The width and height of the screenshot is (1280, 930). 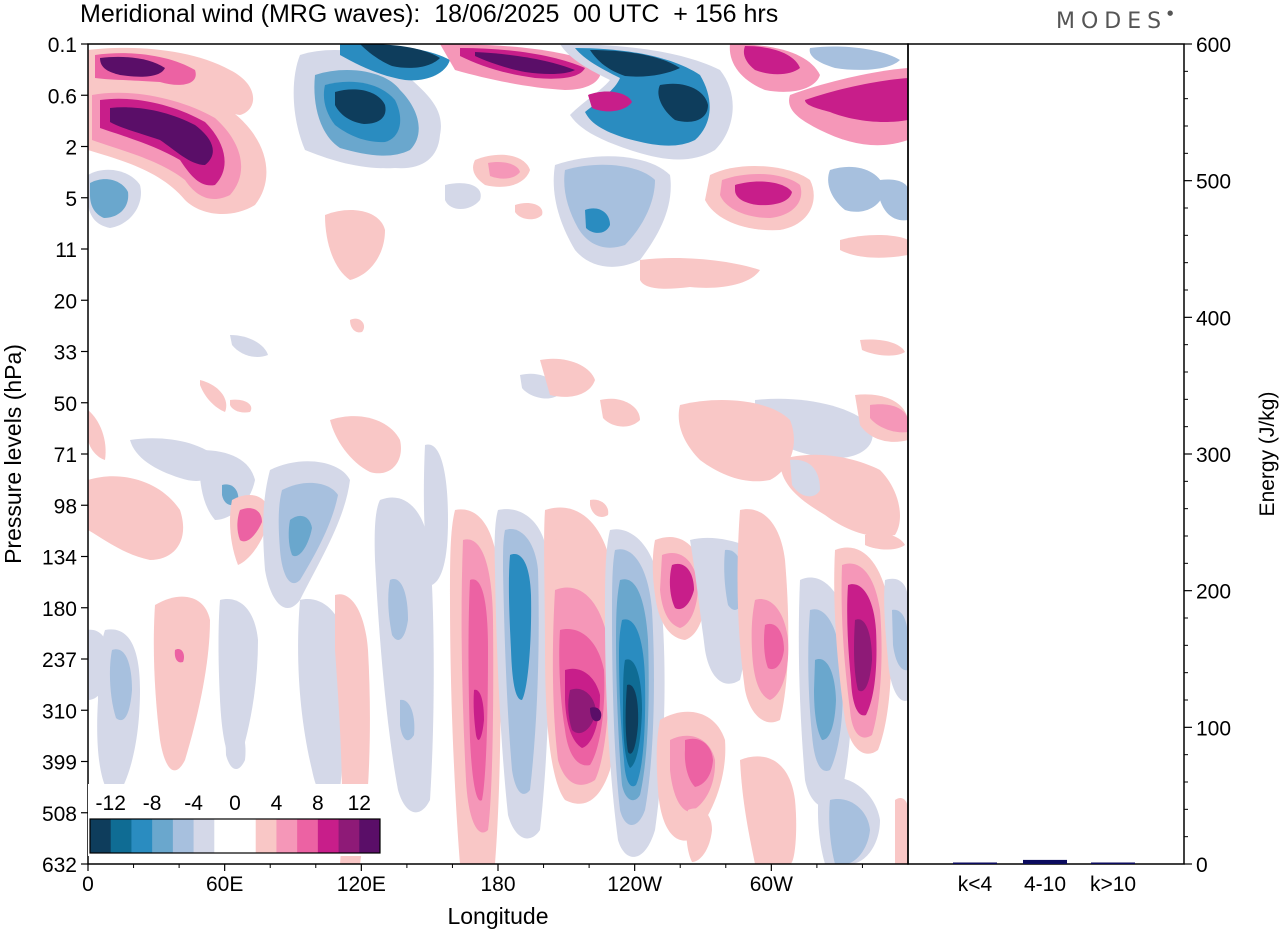 What do you see at coordinates (65, 506) in the screenshot?
I see `y-tick-label: 98` at bounding box center [65, 506].